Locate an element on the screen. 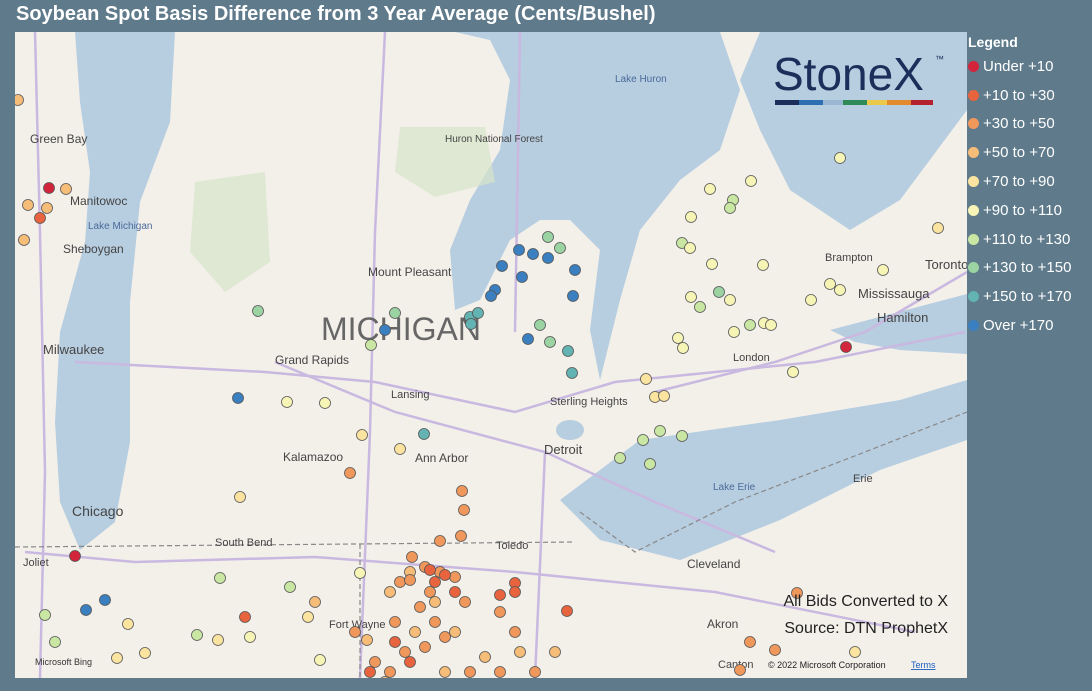 The height and width of the screenshot is (691, 1092). place-label: Toronto is located at coordinates (946, 264).